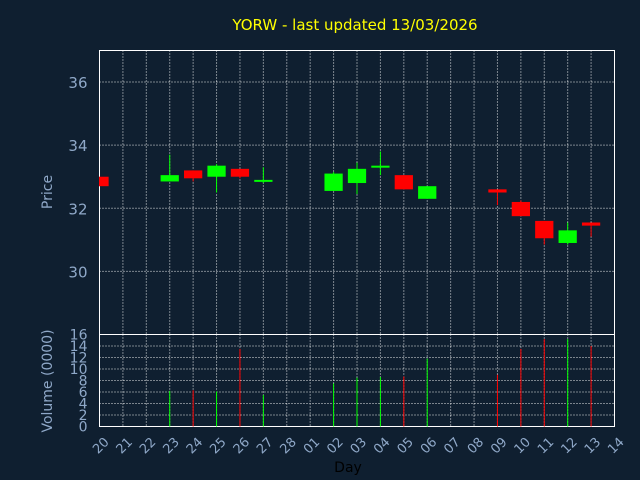  Describe the element at coordinates (83, 416) in the screenshot. I see `volume-tick-label: 2` at that location.